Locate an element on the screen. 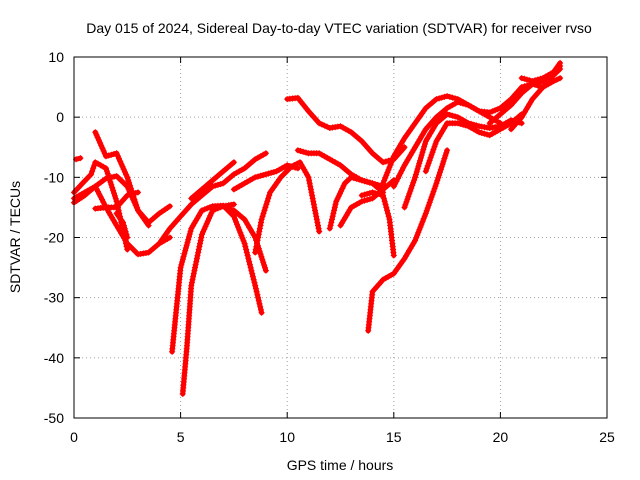  x-tick-label: 5 is located at coordinates (181, 437).